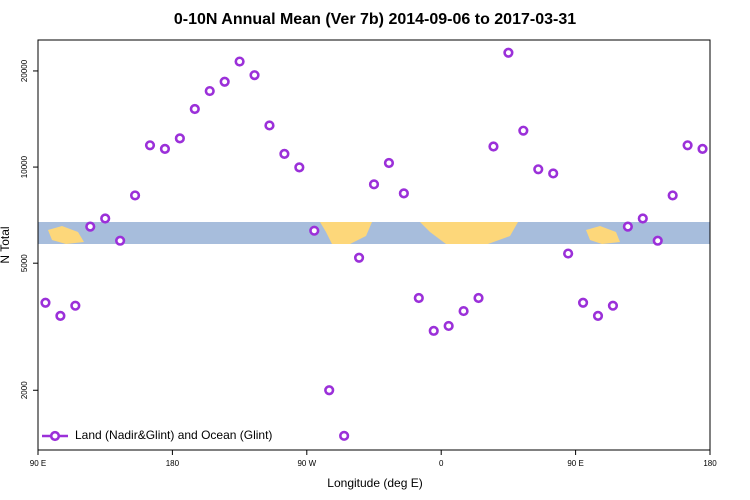 This screenshot has width=750, height=500. What do you see at coordinates (24, 263) in the screenshot?
I see `y-tick-label: 5000` at bounding box center [24, 263].